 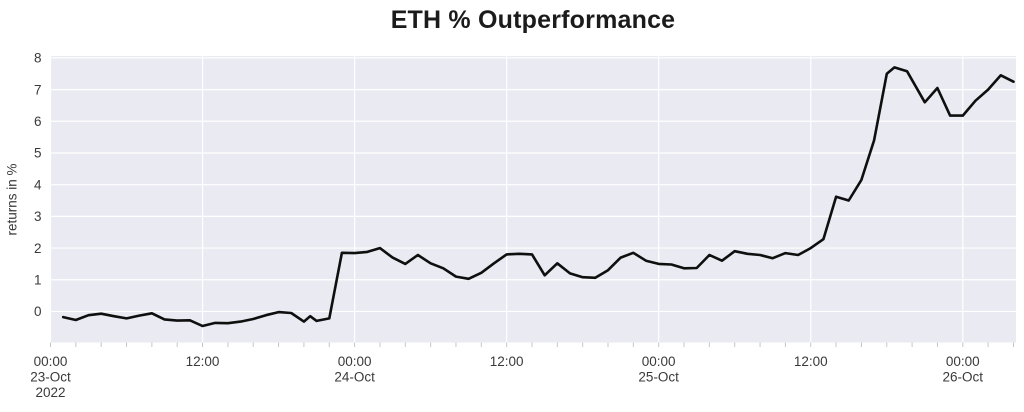 I want to click on y-tick-label: 1, so click(x=38, y=279).